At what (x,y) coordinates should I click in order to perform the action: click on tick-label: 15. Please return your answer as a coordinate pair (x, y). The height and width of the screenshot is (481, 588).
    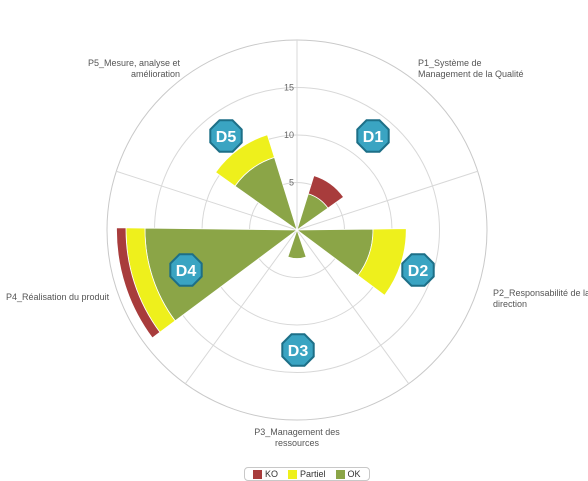
    Looking at the image, I should click on (289, 88).